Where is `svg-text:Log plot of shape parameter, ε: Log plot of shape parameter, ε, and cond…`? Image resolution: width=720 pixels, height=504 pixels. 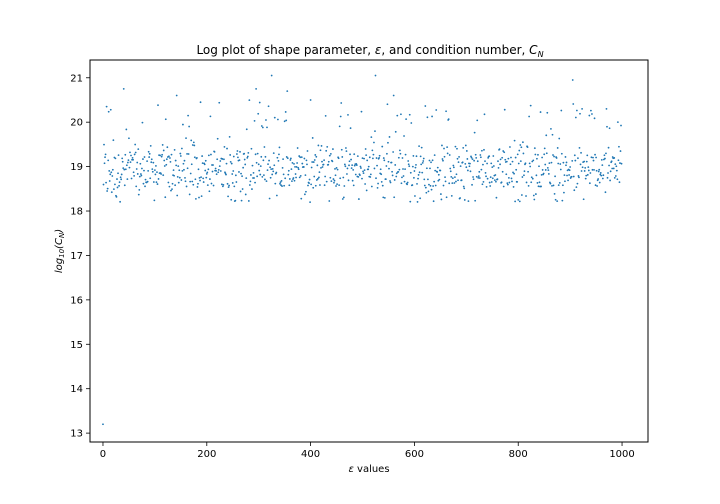
svg-text:Log plot of shape parameter, ε: Log plot of shape parameter, ε, and cond… is located at coordinates (369, 51).